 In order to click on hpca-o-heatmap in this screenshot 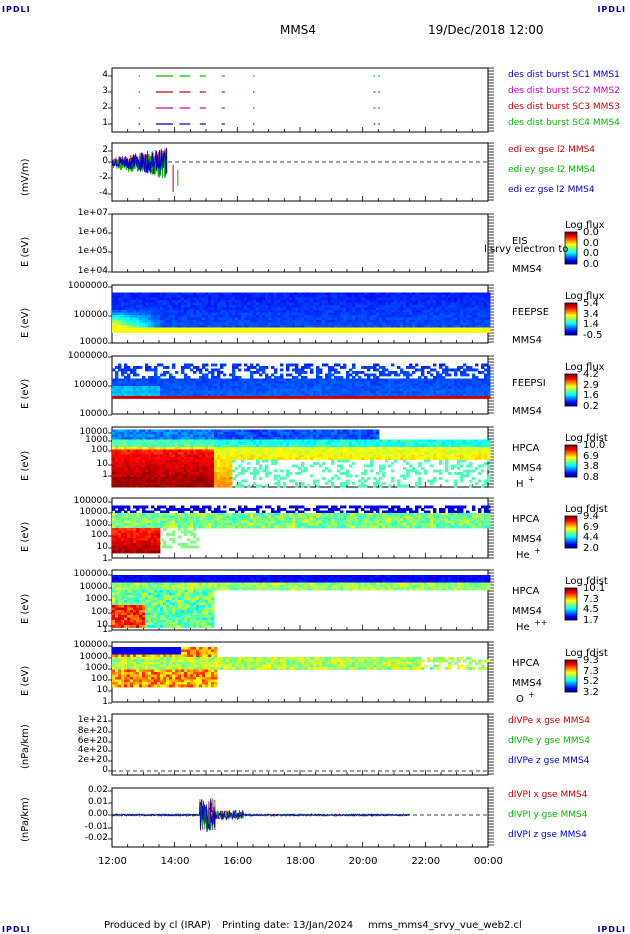, I will do `click(301, 667)`.